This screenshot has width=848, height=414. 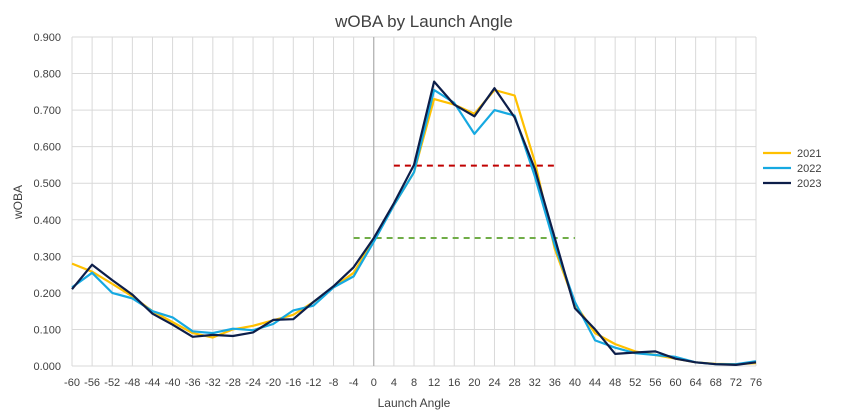 What do you see at coordinates (47, 75) in the screenshot?
I see `y-tick-label: 0.800` at bounding box center [47, 75].